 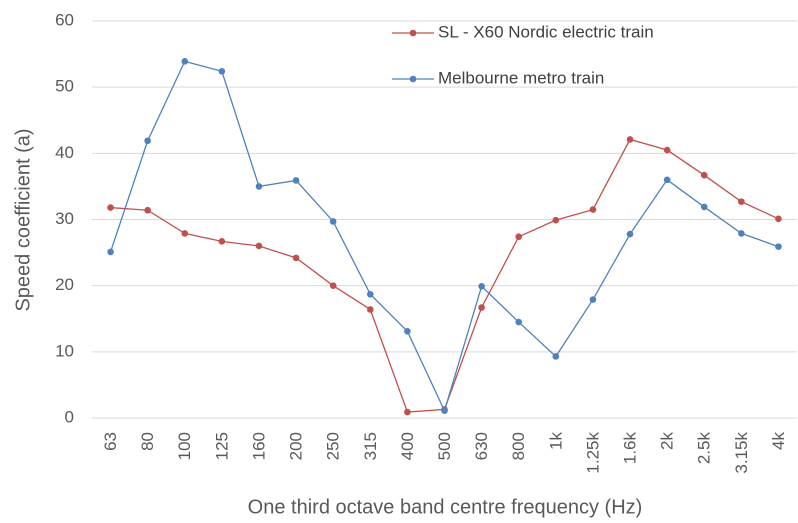 What do you see at coordinates (64, 86) in the screenshot?
I see `y-tick-label: 50` at bounding box center [64, 86].